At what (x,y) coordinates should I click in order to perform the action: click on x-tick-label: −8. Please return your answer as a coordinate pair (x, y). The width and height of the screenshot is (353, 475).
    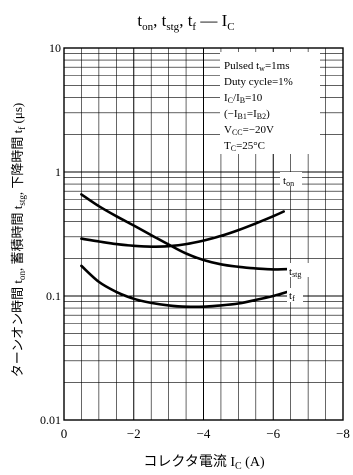
    Looking at the image, I should click on (343, 433).